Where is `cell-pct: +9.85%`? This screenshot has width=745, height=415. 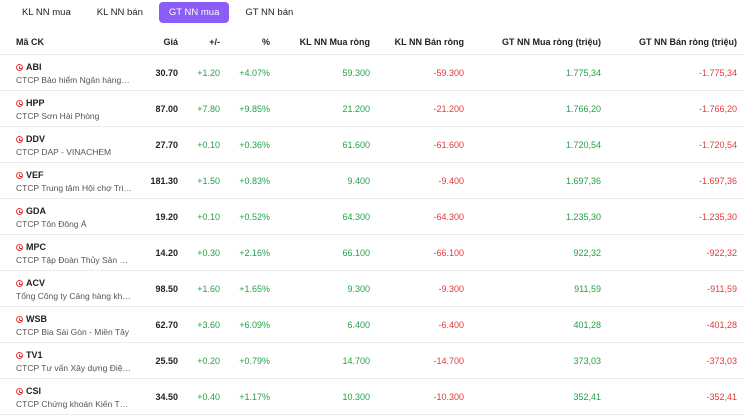
cell-pct: +9.85% is located at coordinates (245, 108).